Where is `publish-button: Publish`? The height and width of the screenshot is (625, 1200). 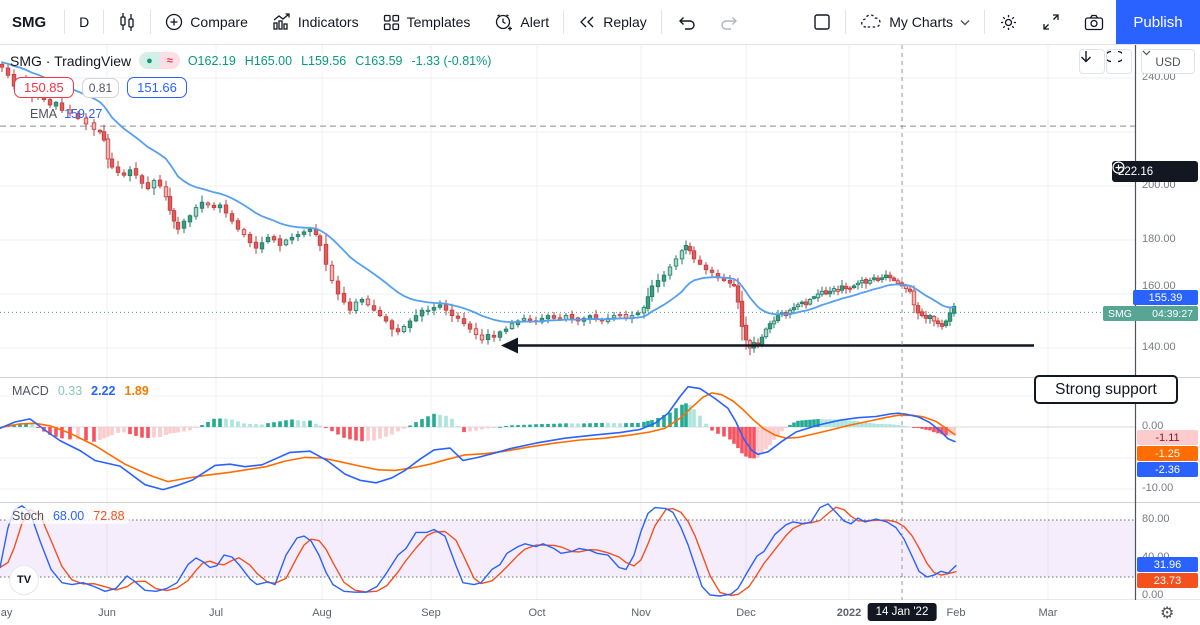 publish-button: Publish is located at coordinates (1158, 22).